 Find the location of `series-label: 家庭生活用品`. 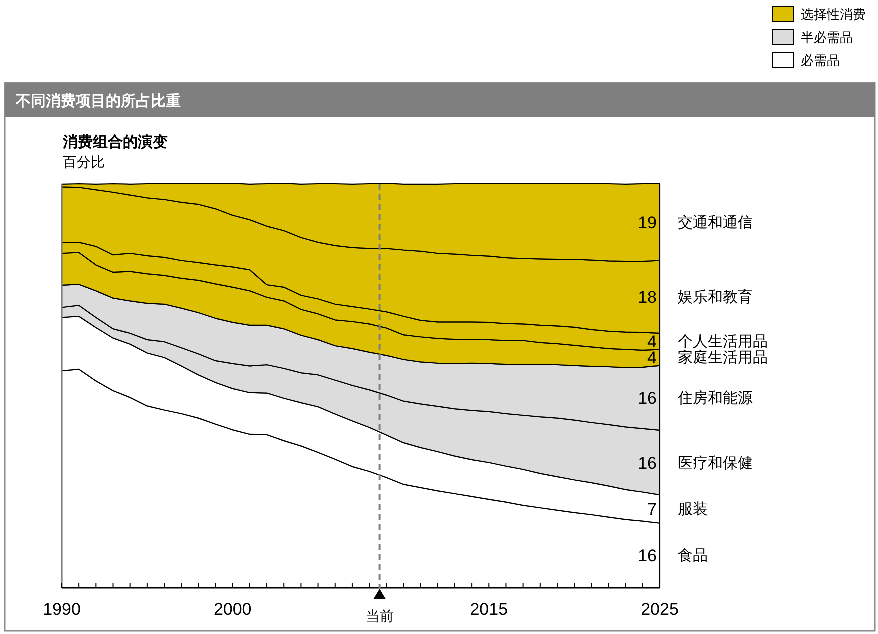

series-label: 家庭生活用品 is located at coordinates (723, 358).